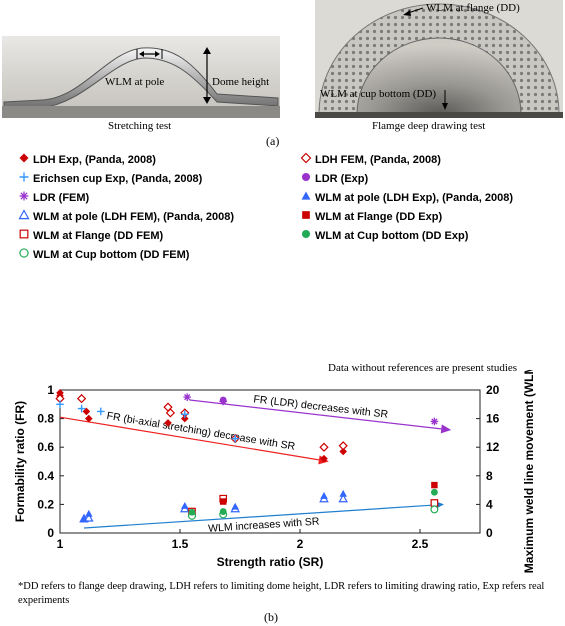 The width and height of the screenshot is (565, 626). Describe the element at coordinates (378, 94) in the screenshot. I see `wlm-cup-label: WLM at cup bottom (DD)` at that location.